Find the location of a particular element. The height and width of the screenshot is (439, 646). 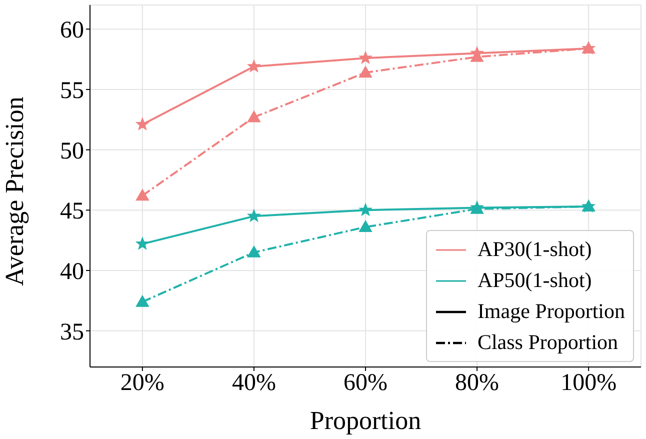

legend-label: AP30(1-shot) is located at coordinates (534, 249).